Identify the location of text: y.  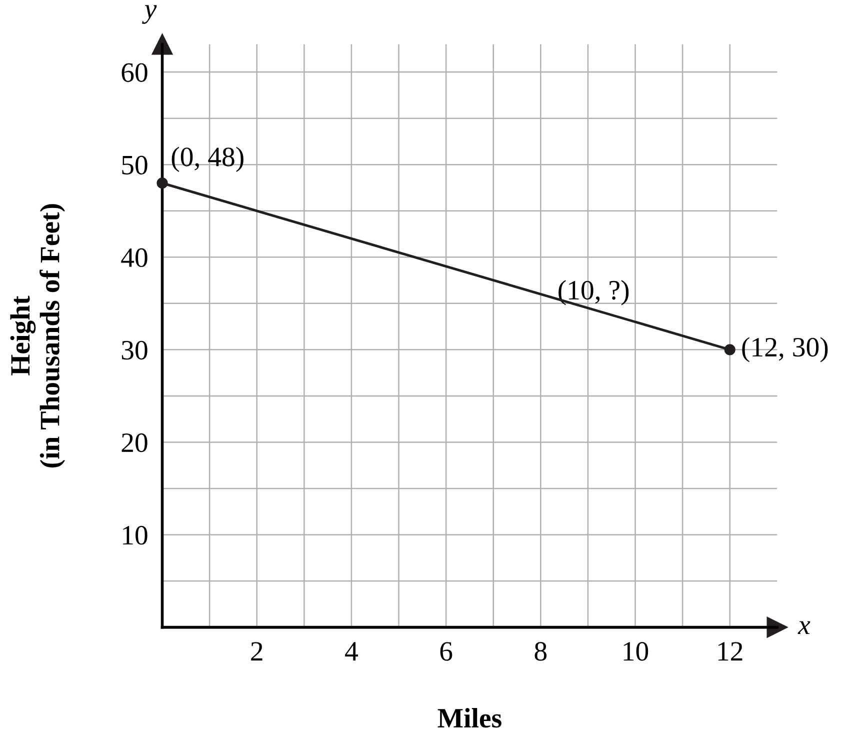
(149, 14).